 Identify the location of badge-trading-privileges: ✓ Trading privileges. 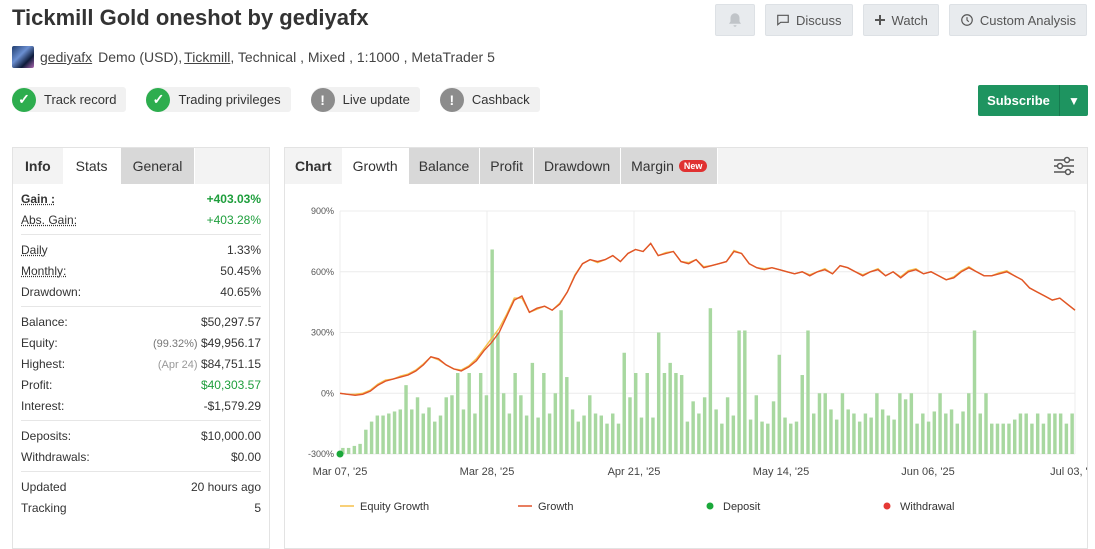
(218, 99).